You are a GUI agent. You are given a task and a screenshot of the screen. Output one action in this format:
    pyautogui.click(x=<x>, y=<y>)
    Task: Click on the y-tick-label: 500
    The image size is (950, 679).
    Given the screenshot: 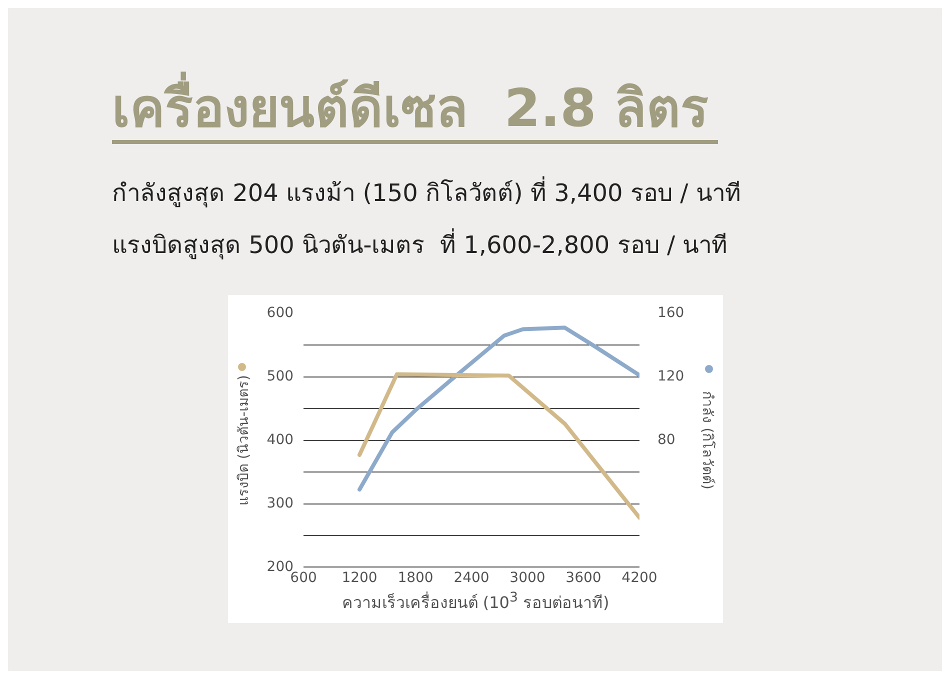 What is the action you would take?
    pyautogui.click(x=280, y=376)
    